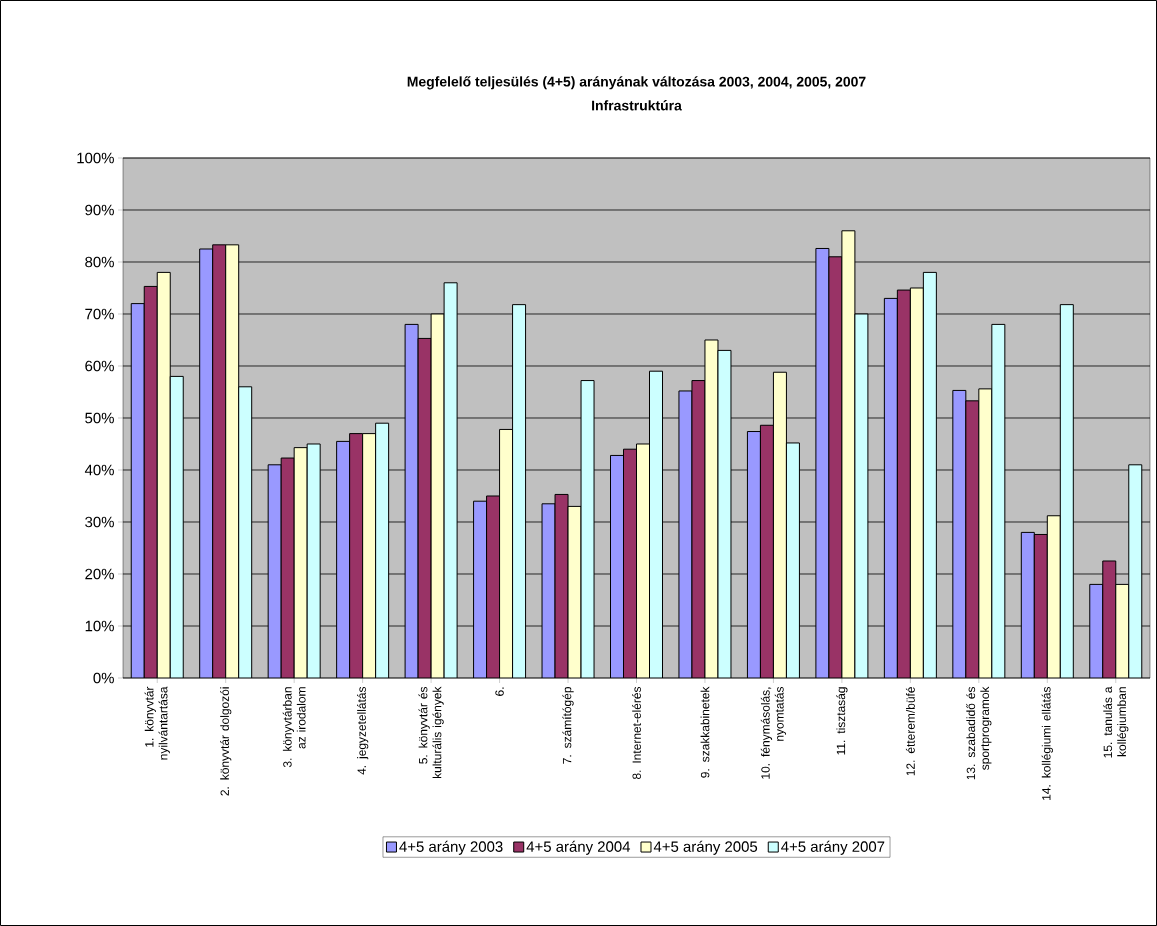 The height and width of the screenshot is (926, 1157). Describe the element at coordinates (568, 725) in the screenshot. I see `x-tick-label: 7. számítógép` at that location.